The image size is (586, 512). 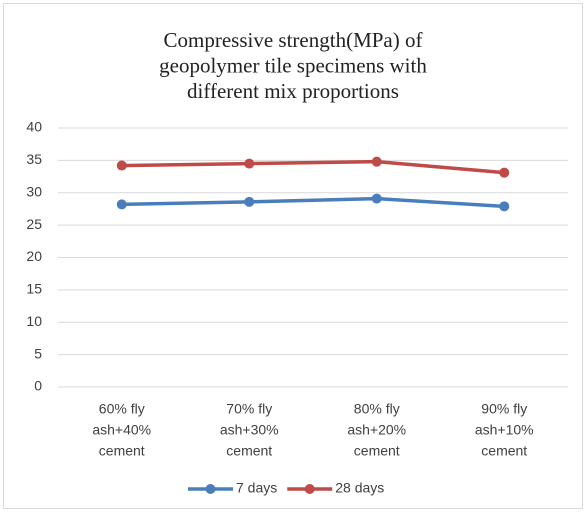 I want to click on chart-title: geopolymer tile specimens with, so click(x=293, y=65).